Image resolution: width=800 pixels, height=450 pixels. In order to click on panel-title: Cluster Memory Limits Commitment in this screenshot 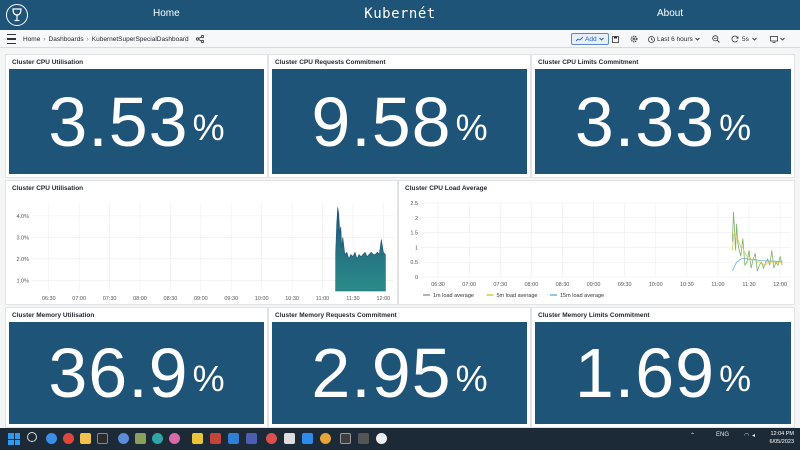, I will do `click(594, 315)`.